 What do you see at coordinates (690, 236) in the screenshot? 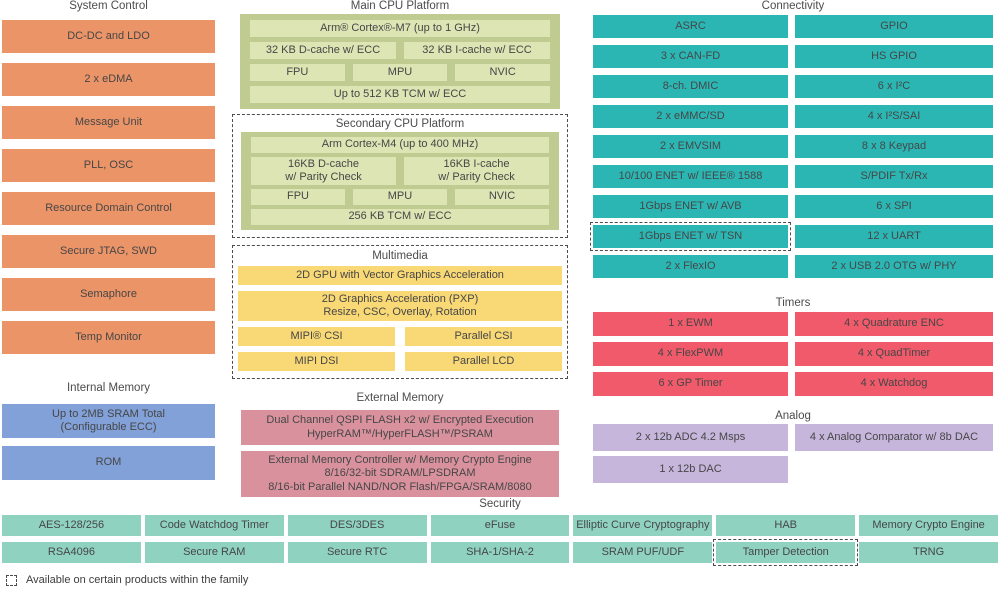
I see `block-enet-tsn: 1Gbps ENET w/ TSN` at bounding box center [690, 236].